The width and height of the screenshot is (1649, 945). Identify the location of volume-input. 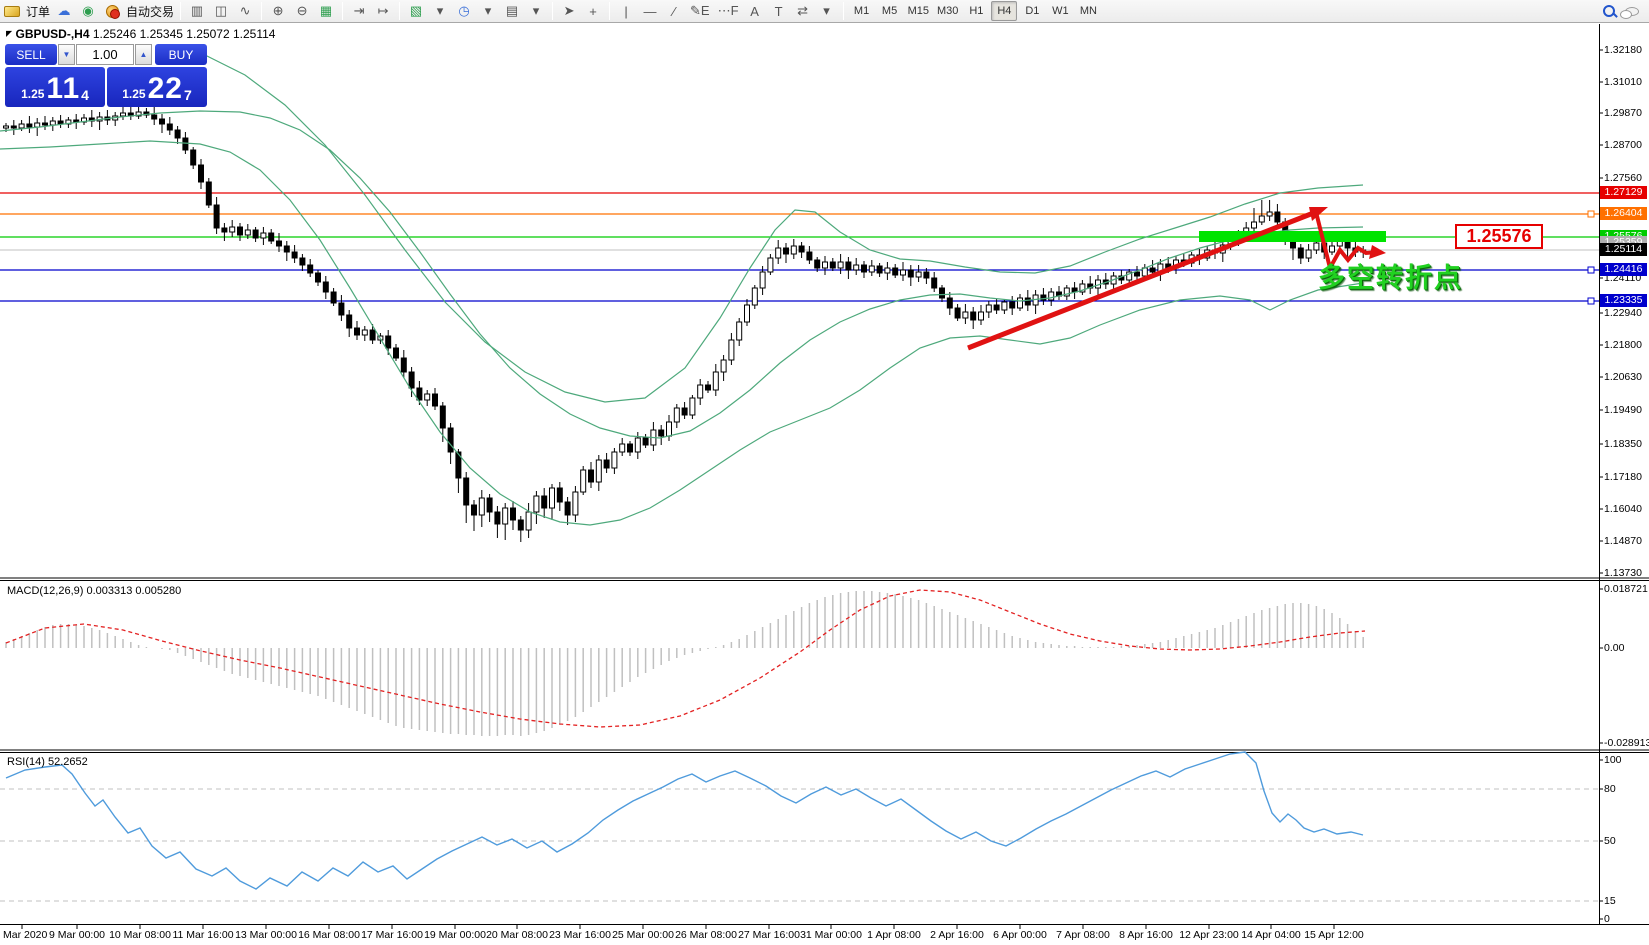
(105, 54).